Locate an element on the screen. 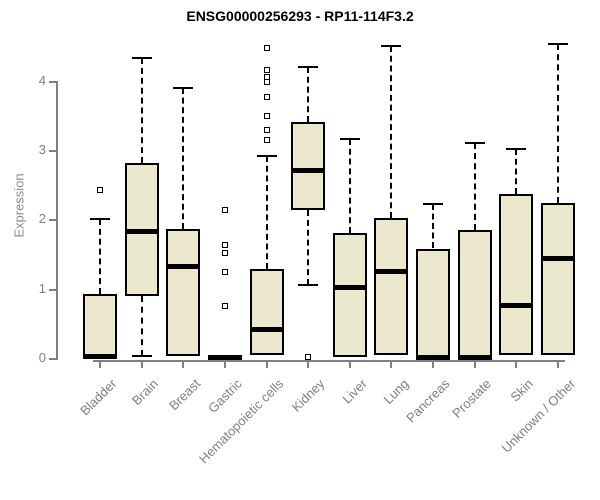  x-tick-label: Breast is located at coordinates (184, 395).